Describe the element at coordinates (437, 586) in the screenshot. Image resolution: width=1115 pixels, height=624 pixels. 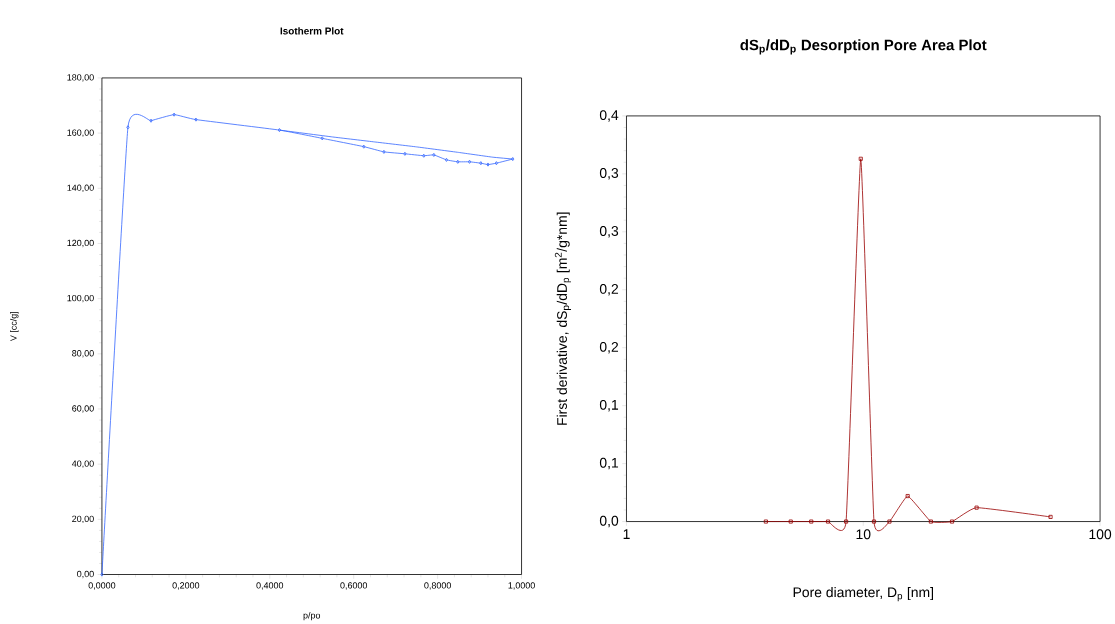
I see `x-tick-label: 0,8000` at that location.